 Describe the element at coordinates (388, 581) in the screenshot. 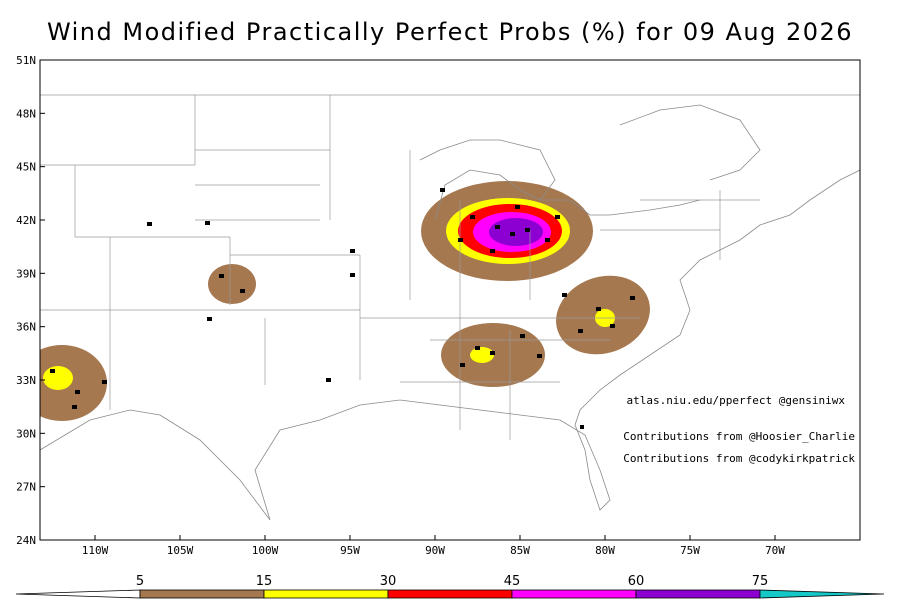

I see `colorbar-label: 30` at that location.